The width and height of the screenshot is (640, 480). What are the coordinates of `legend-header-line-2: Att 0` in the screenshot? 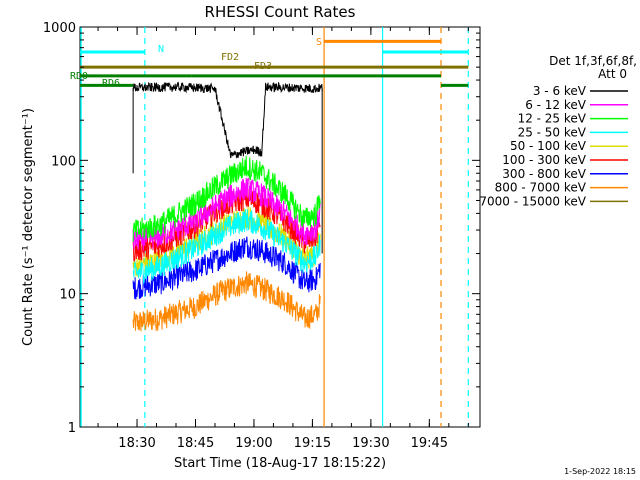 It's located at (612, 74).